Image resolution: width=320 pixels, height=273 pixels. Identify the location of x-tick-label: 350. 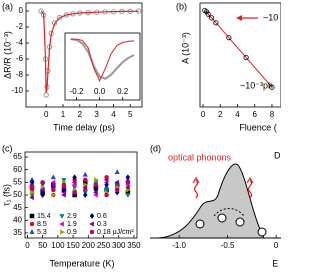
(134, 245).